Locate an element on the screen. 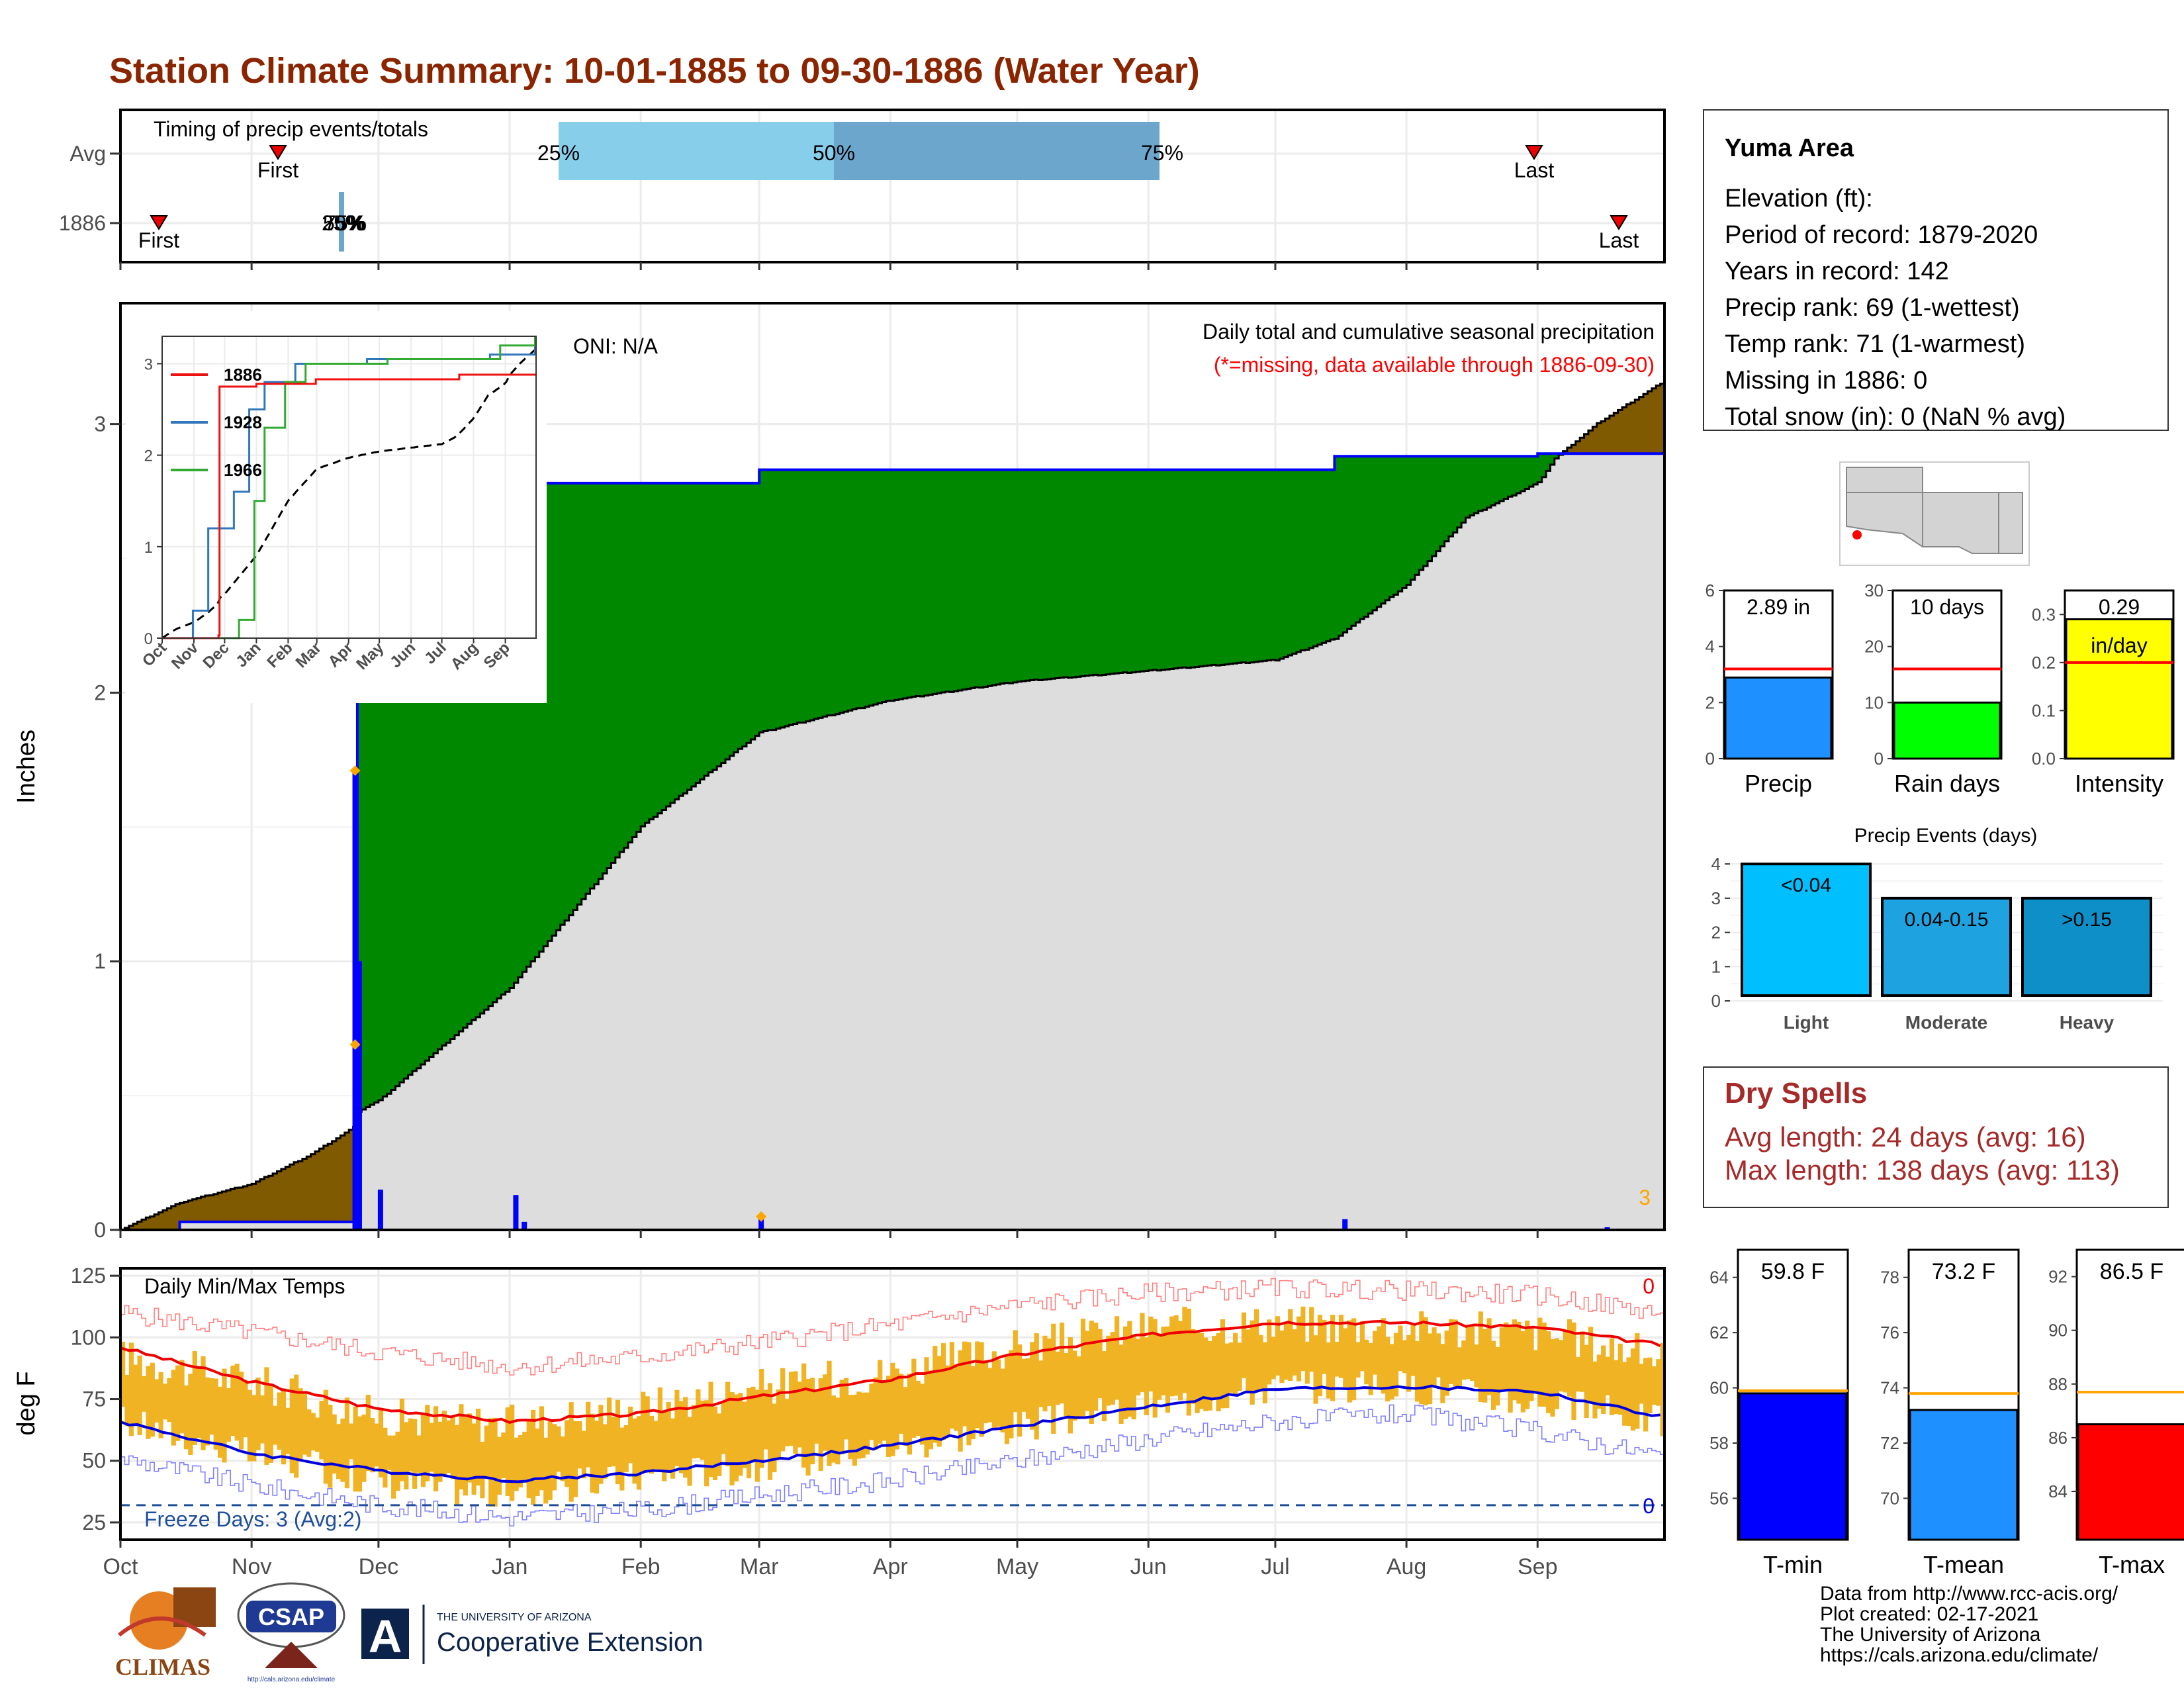 This screenshot has height=1688, width=2184. summary-value-label: 2.89 in is located at coordinates (1778, 607).